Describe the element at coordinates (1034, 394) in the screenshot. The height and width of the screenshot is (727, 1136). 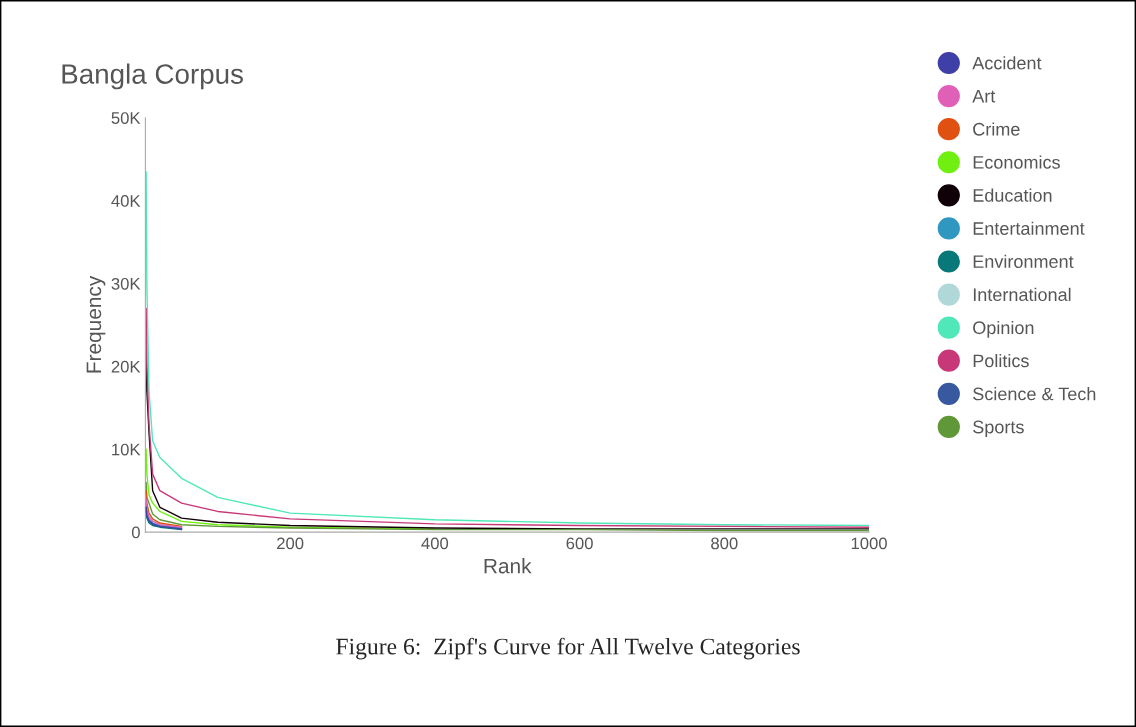
I see `legend-label: Science & Tech` at that location.